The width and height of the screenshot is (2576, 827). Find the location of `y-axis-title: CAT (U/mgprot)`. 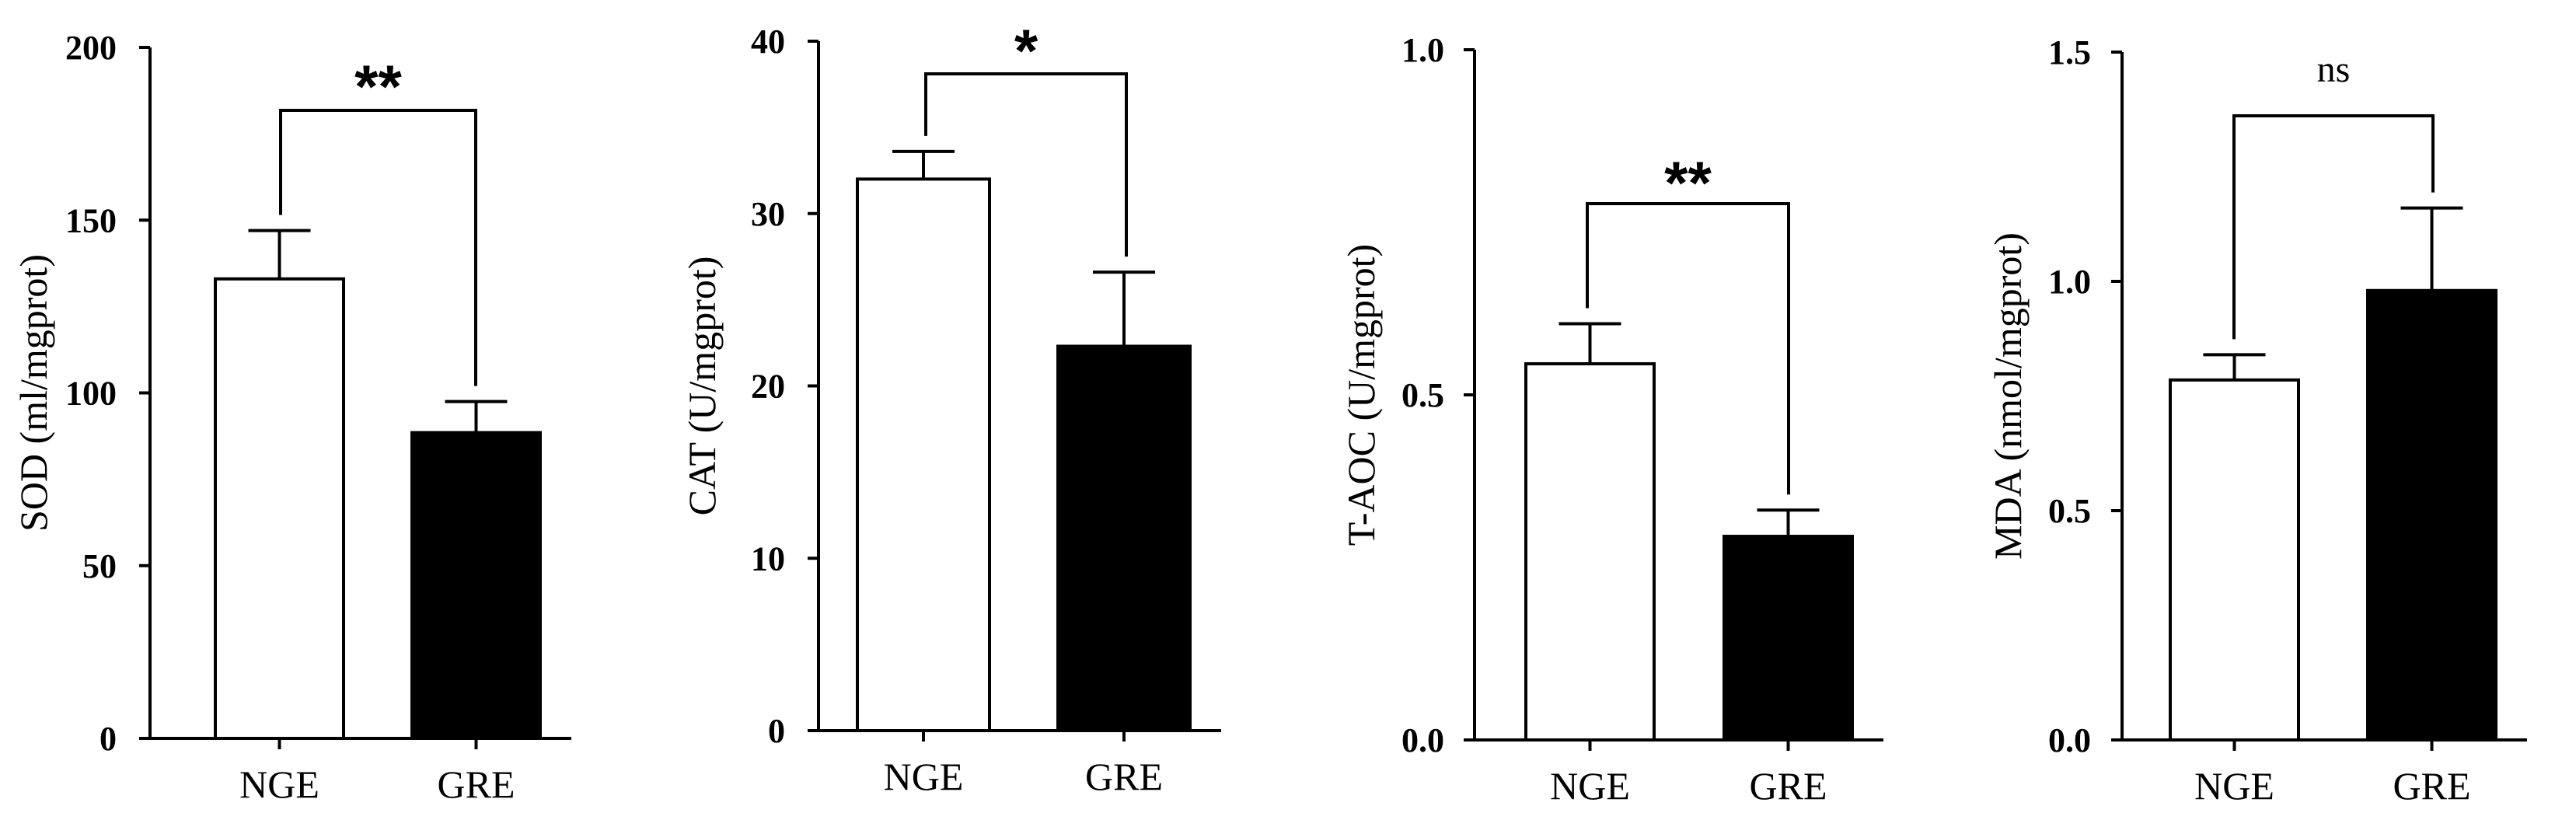

y-axis-title: CAT (U/mgprot) is located at coordinates (702, 386).